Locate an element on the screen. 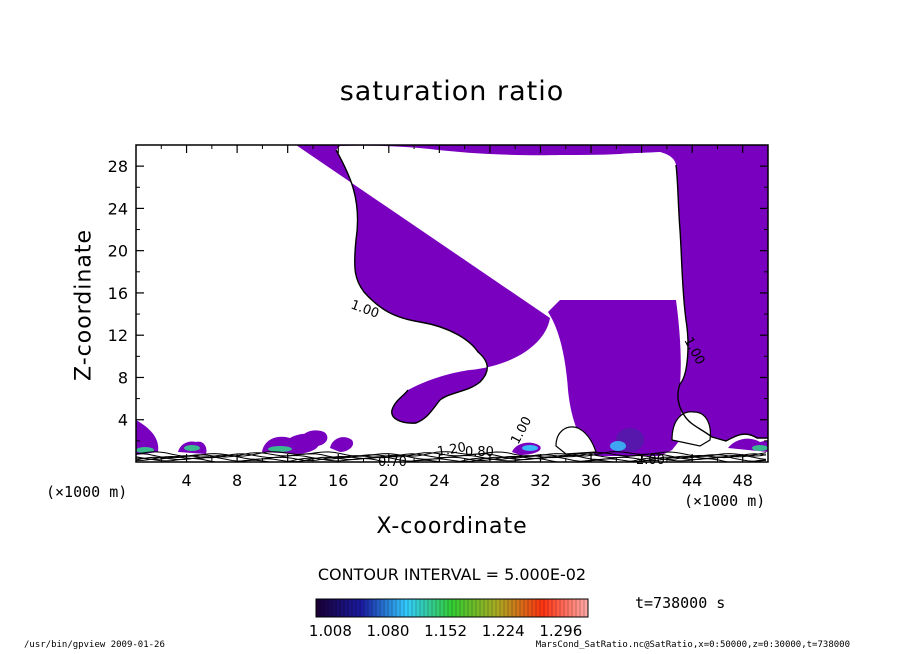 This screenshot has height=654, width=904. x-axis-unit-left: (×1000 m) is located at coordinates (87, 492).